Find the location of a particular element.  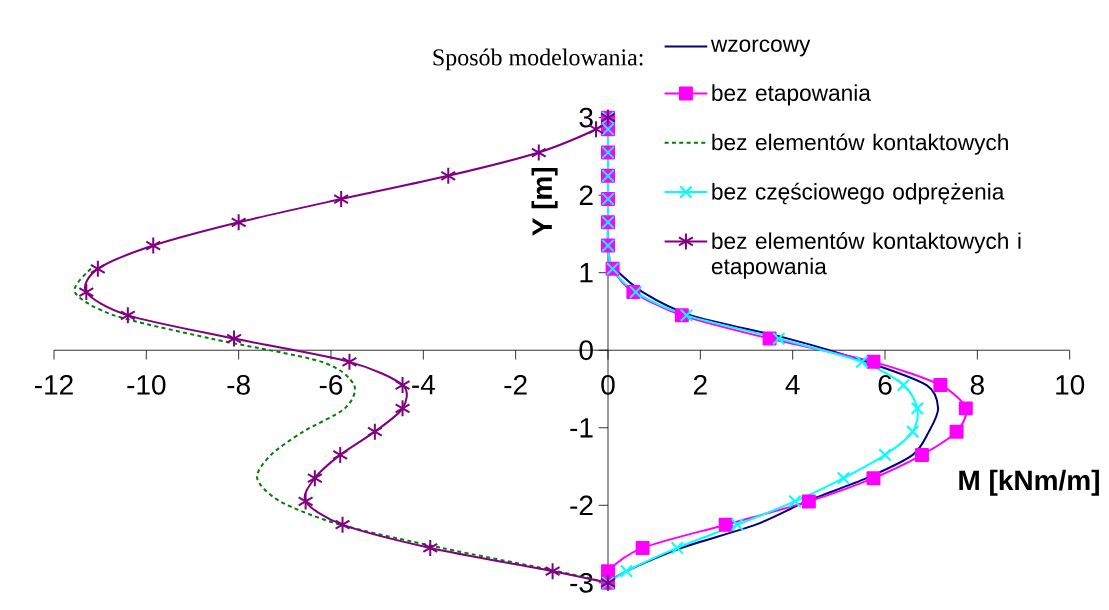

x-tick-label: 4 is located at coordinates (792, 385).